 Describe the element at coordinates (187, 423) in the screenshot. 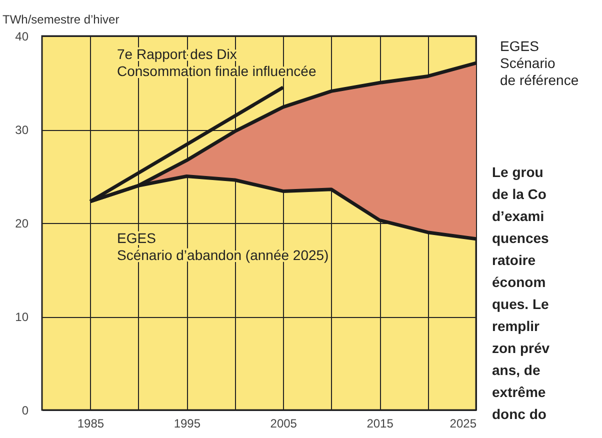

I see `x-tick-label: 1995` at that location.